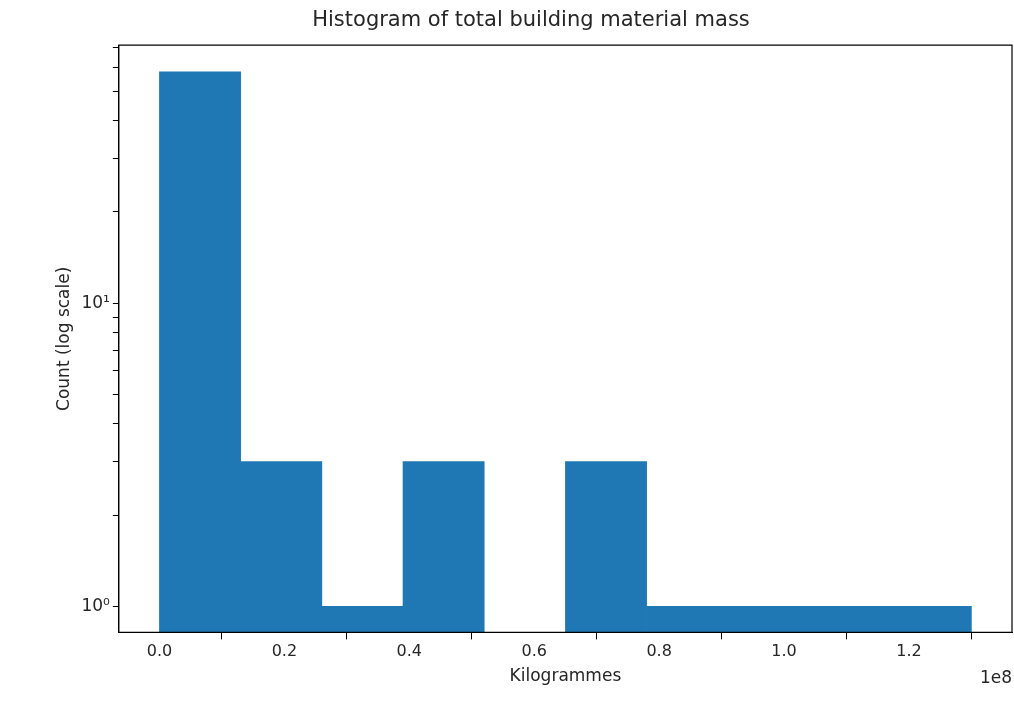 The height and width of the screenshot is (717, 1014). What do you see at coordinates (659, 651) in the screenshot?
I see `x-tick-label: 0.8` at bounding box center [659, 651].